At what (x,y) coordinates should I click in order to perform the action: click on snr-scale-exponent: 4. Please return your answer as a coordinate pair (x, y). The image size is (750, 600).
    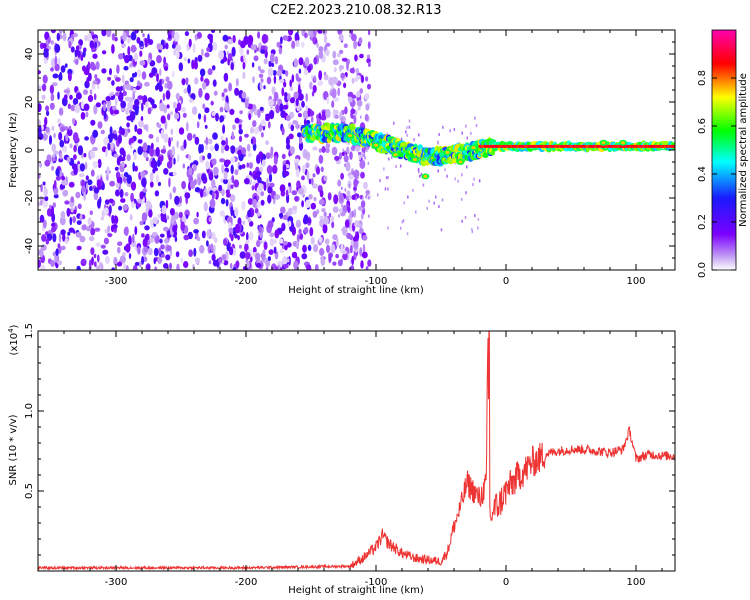
    Looking at the image, I should click on (11, 330).